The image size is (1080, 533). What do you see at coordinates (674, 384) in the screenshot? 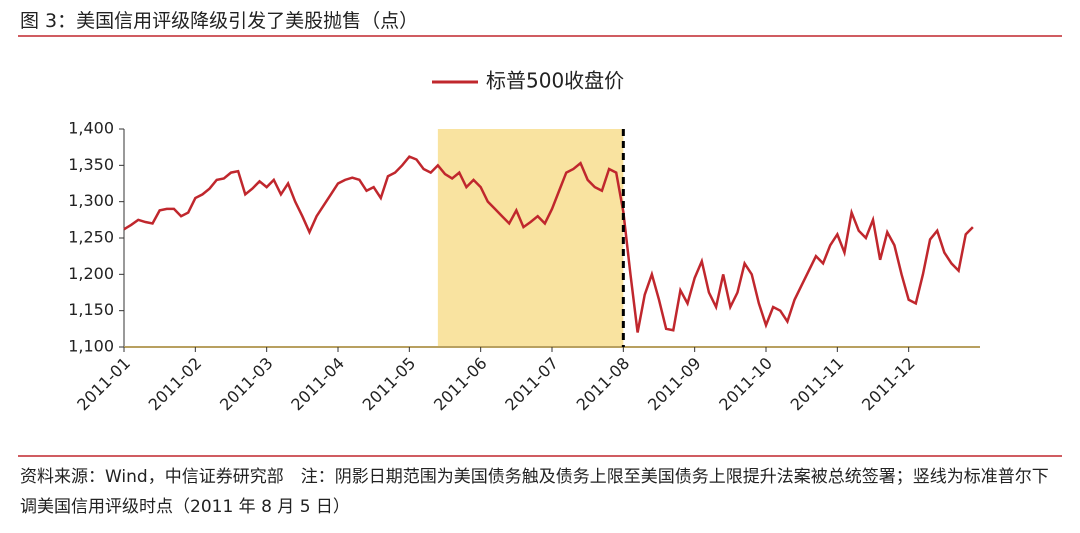
I see `x-tick-label: 2011-09` at bounding box center [674, 384].